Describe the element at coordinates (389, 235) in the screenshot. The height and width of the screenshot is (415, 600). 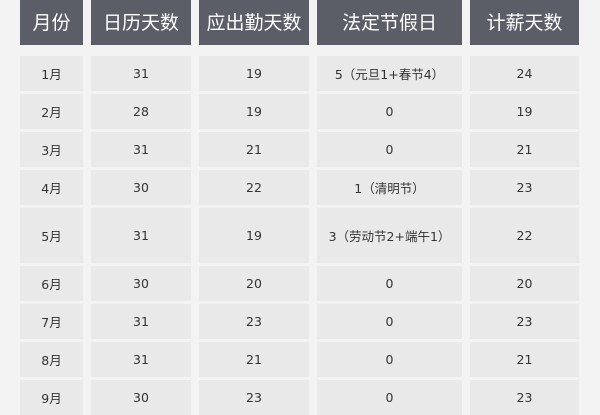
I see `cell-legal-holidays: 3（劳动节2+端午1）` at that location.